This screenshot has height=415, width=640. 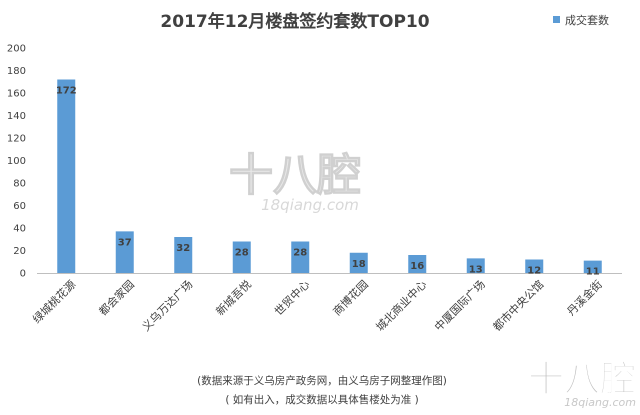 I want to click on data-label: 11, so click(x=593, y=272).